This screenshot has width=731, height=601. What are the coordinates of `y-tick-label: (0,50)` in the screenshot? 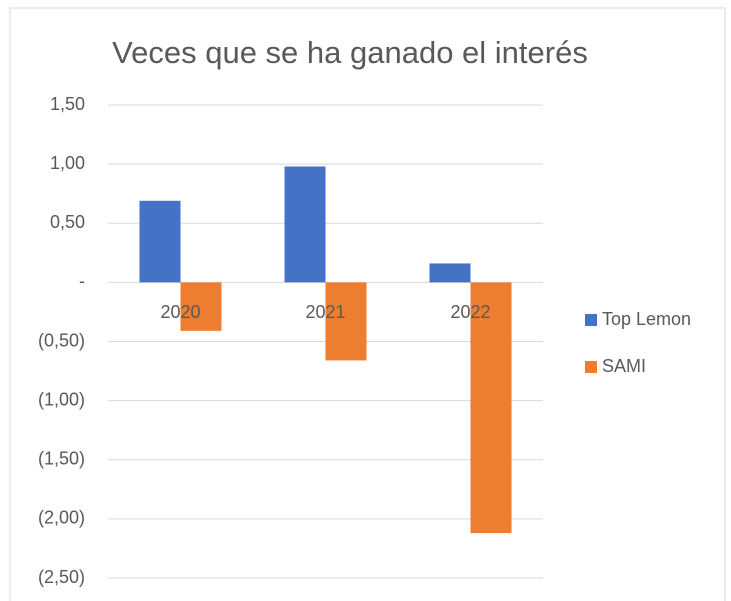 It's located at (61, 340).